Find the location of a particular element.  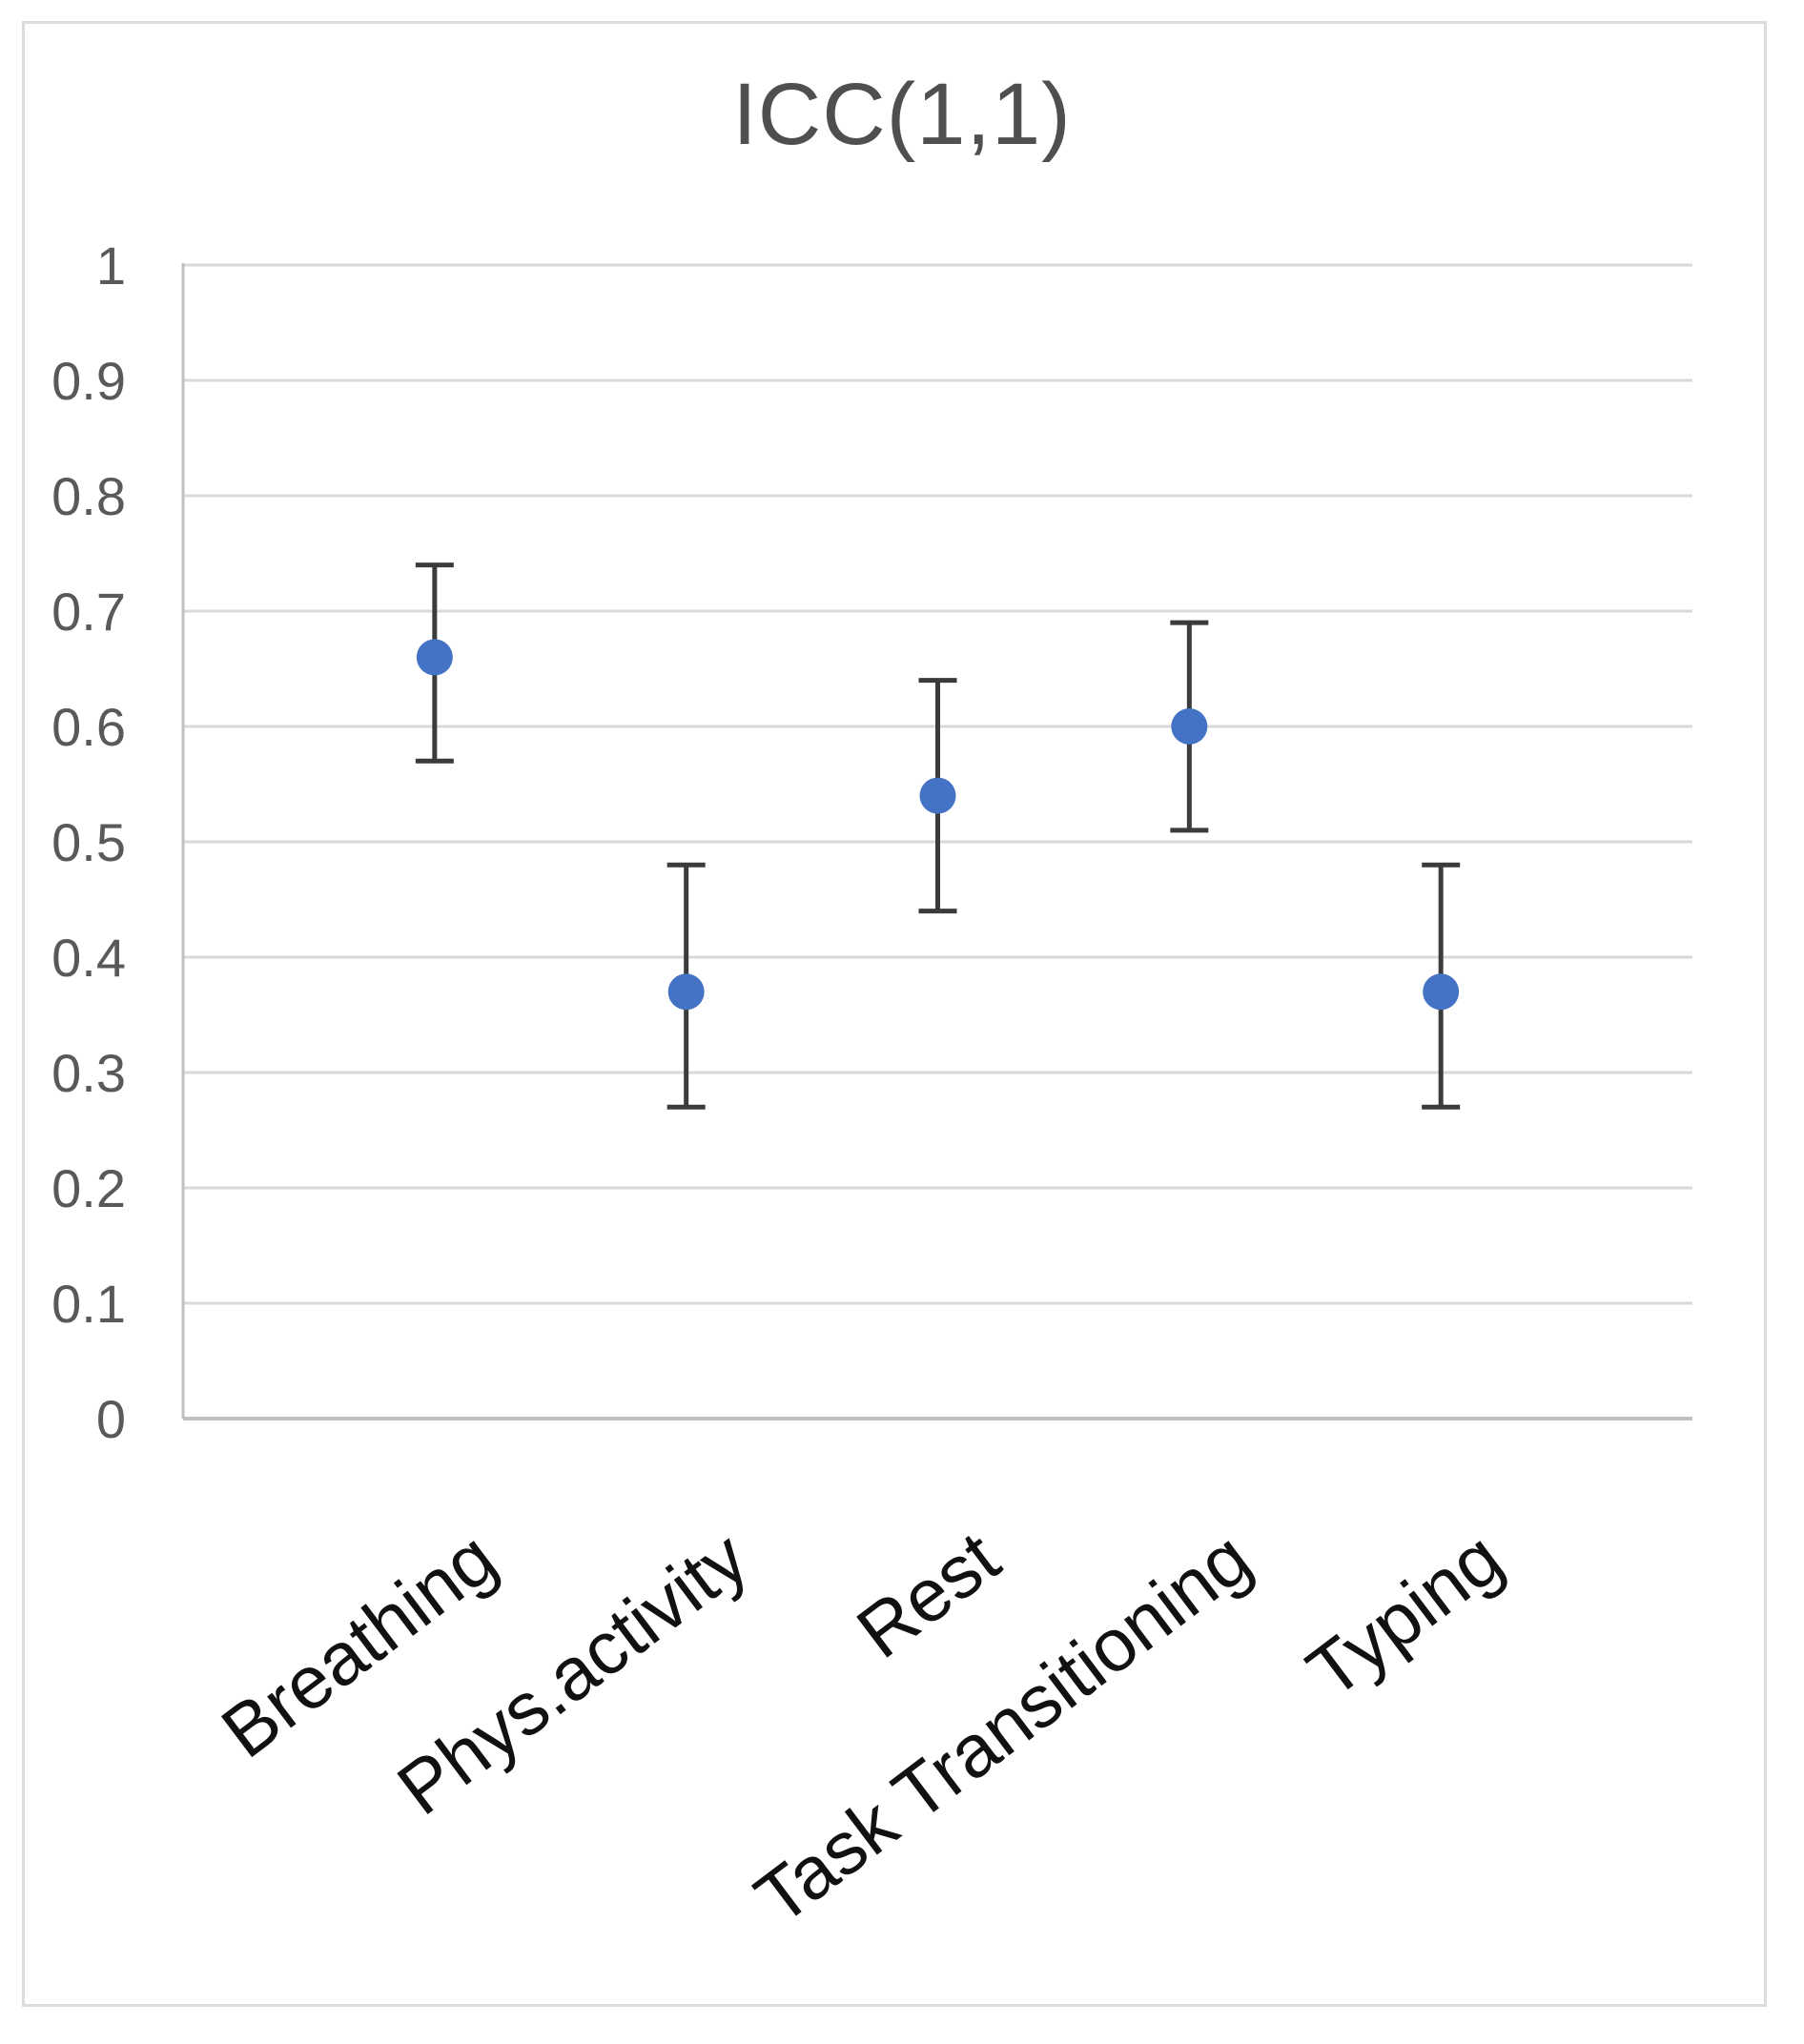

y-tick-label: 0.3 is located at coordinates (89, 1073).